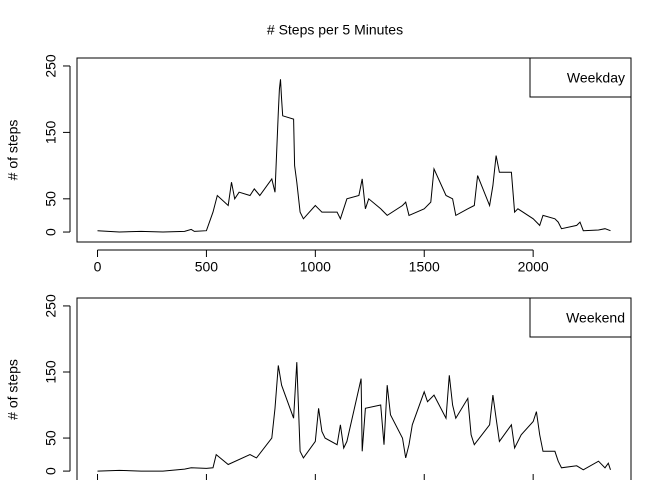 The image size is (672, 480). What do you see at coordinates (596, 78) in the screenshot?
I see `legend-label: Weekday` at bounding box center [596, 78].